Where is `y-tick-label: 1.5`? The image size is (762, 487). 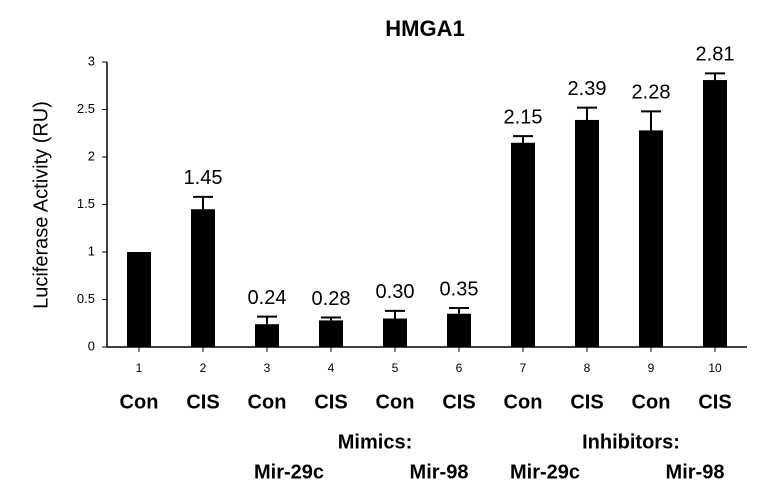
y-tick-label: 1.5 is located at coordinates (86, 203).